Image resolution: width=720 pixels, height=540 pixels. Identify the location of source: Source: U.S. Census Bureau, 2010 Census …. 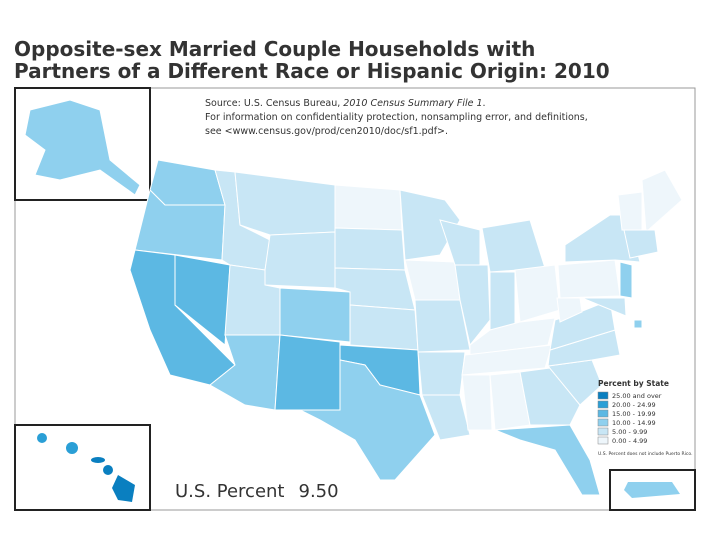
(345, 103).